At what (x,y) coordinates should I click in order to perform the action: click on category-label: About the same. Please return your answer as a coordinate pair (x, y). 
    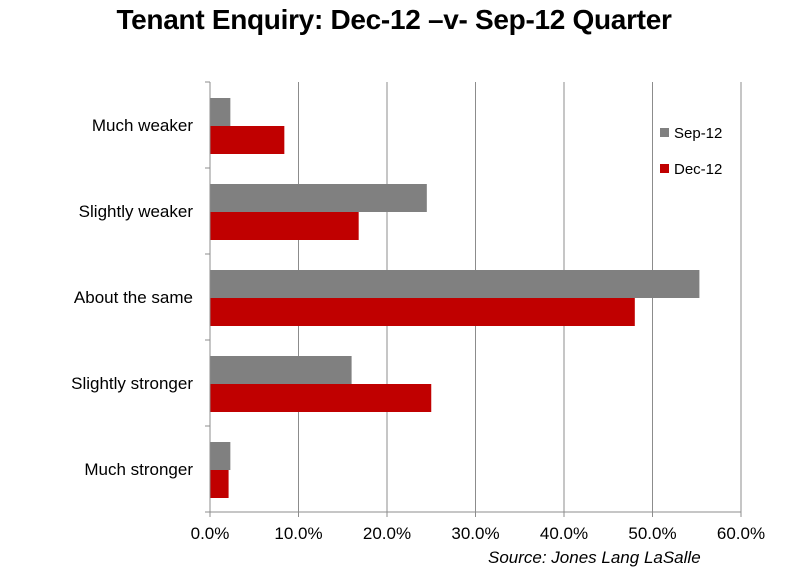
    Looking at the image, I should click on (133, 297).